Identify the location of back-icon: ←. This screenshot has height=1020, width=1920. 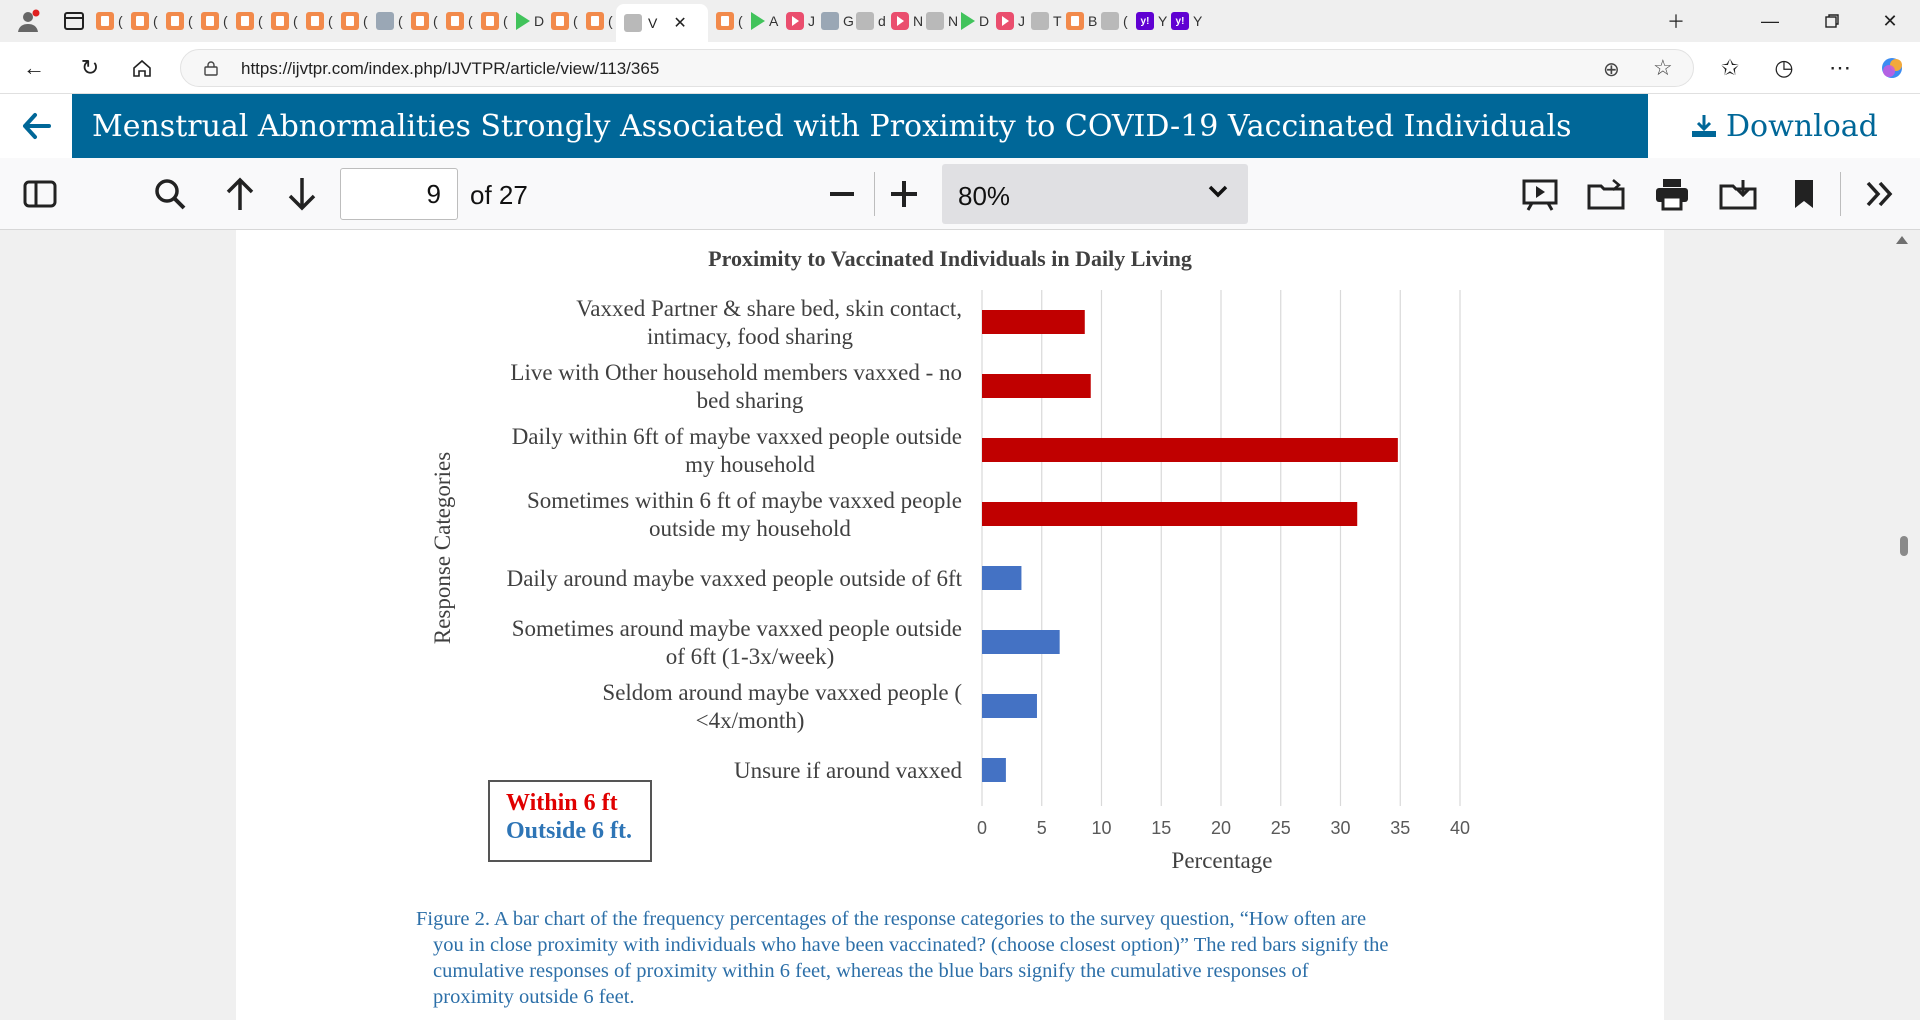
(34, 67).